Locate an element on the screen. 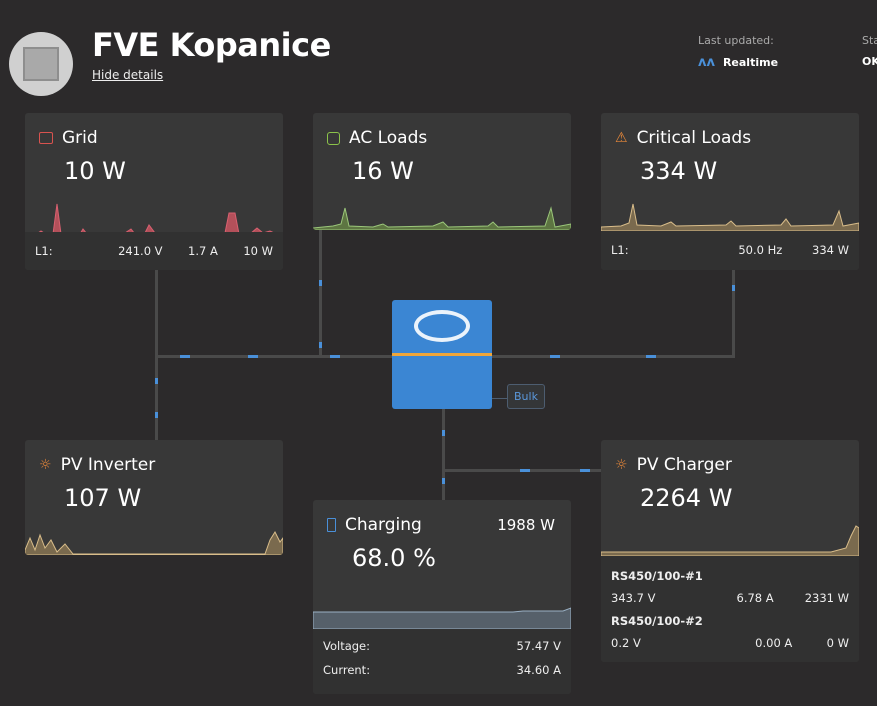 This screenshot has height=706, width=877. critical-loads-title: Critical Loads is located at coordinates (694, 138).